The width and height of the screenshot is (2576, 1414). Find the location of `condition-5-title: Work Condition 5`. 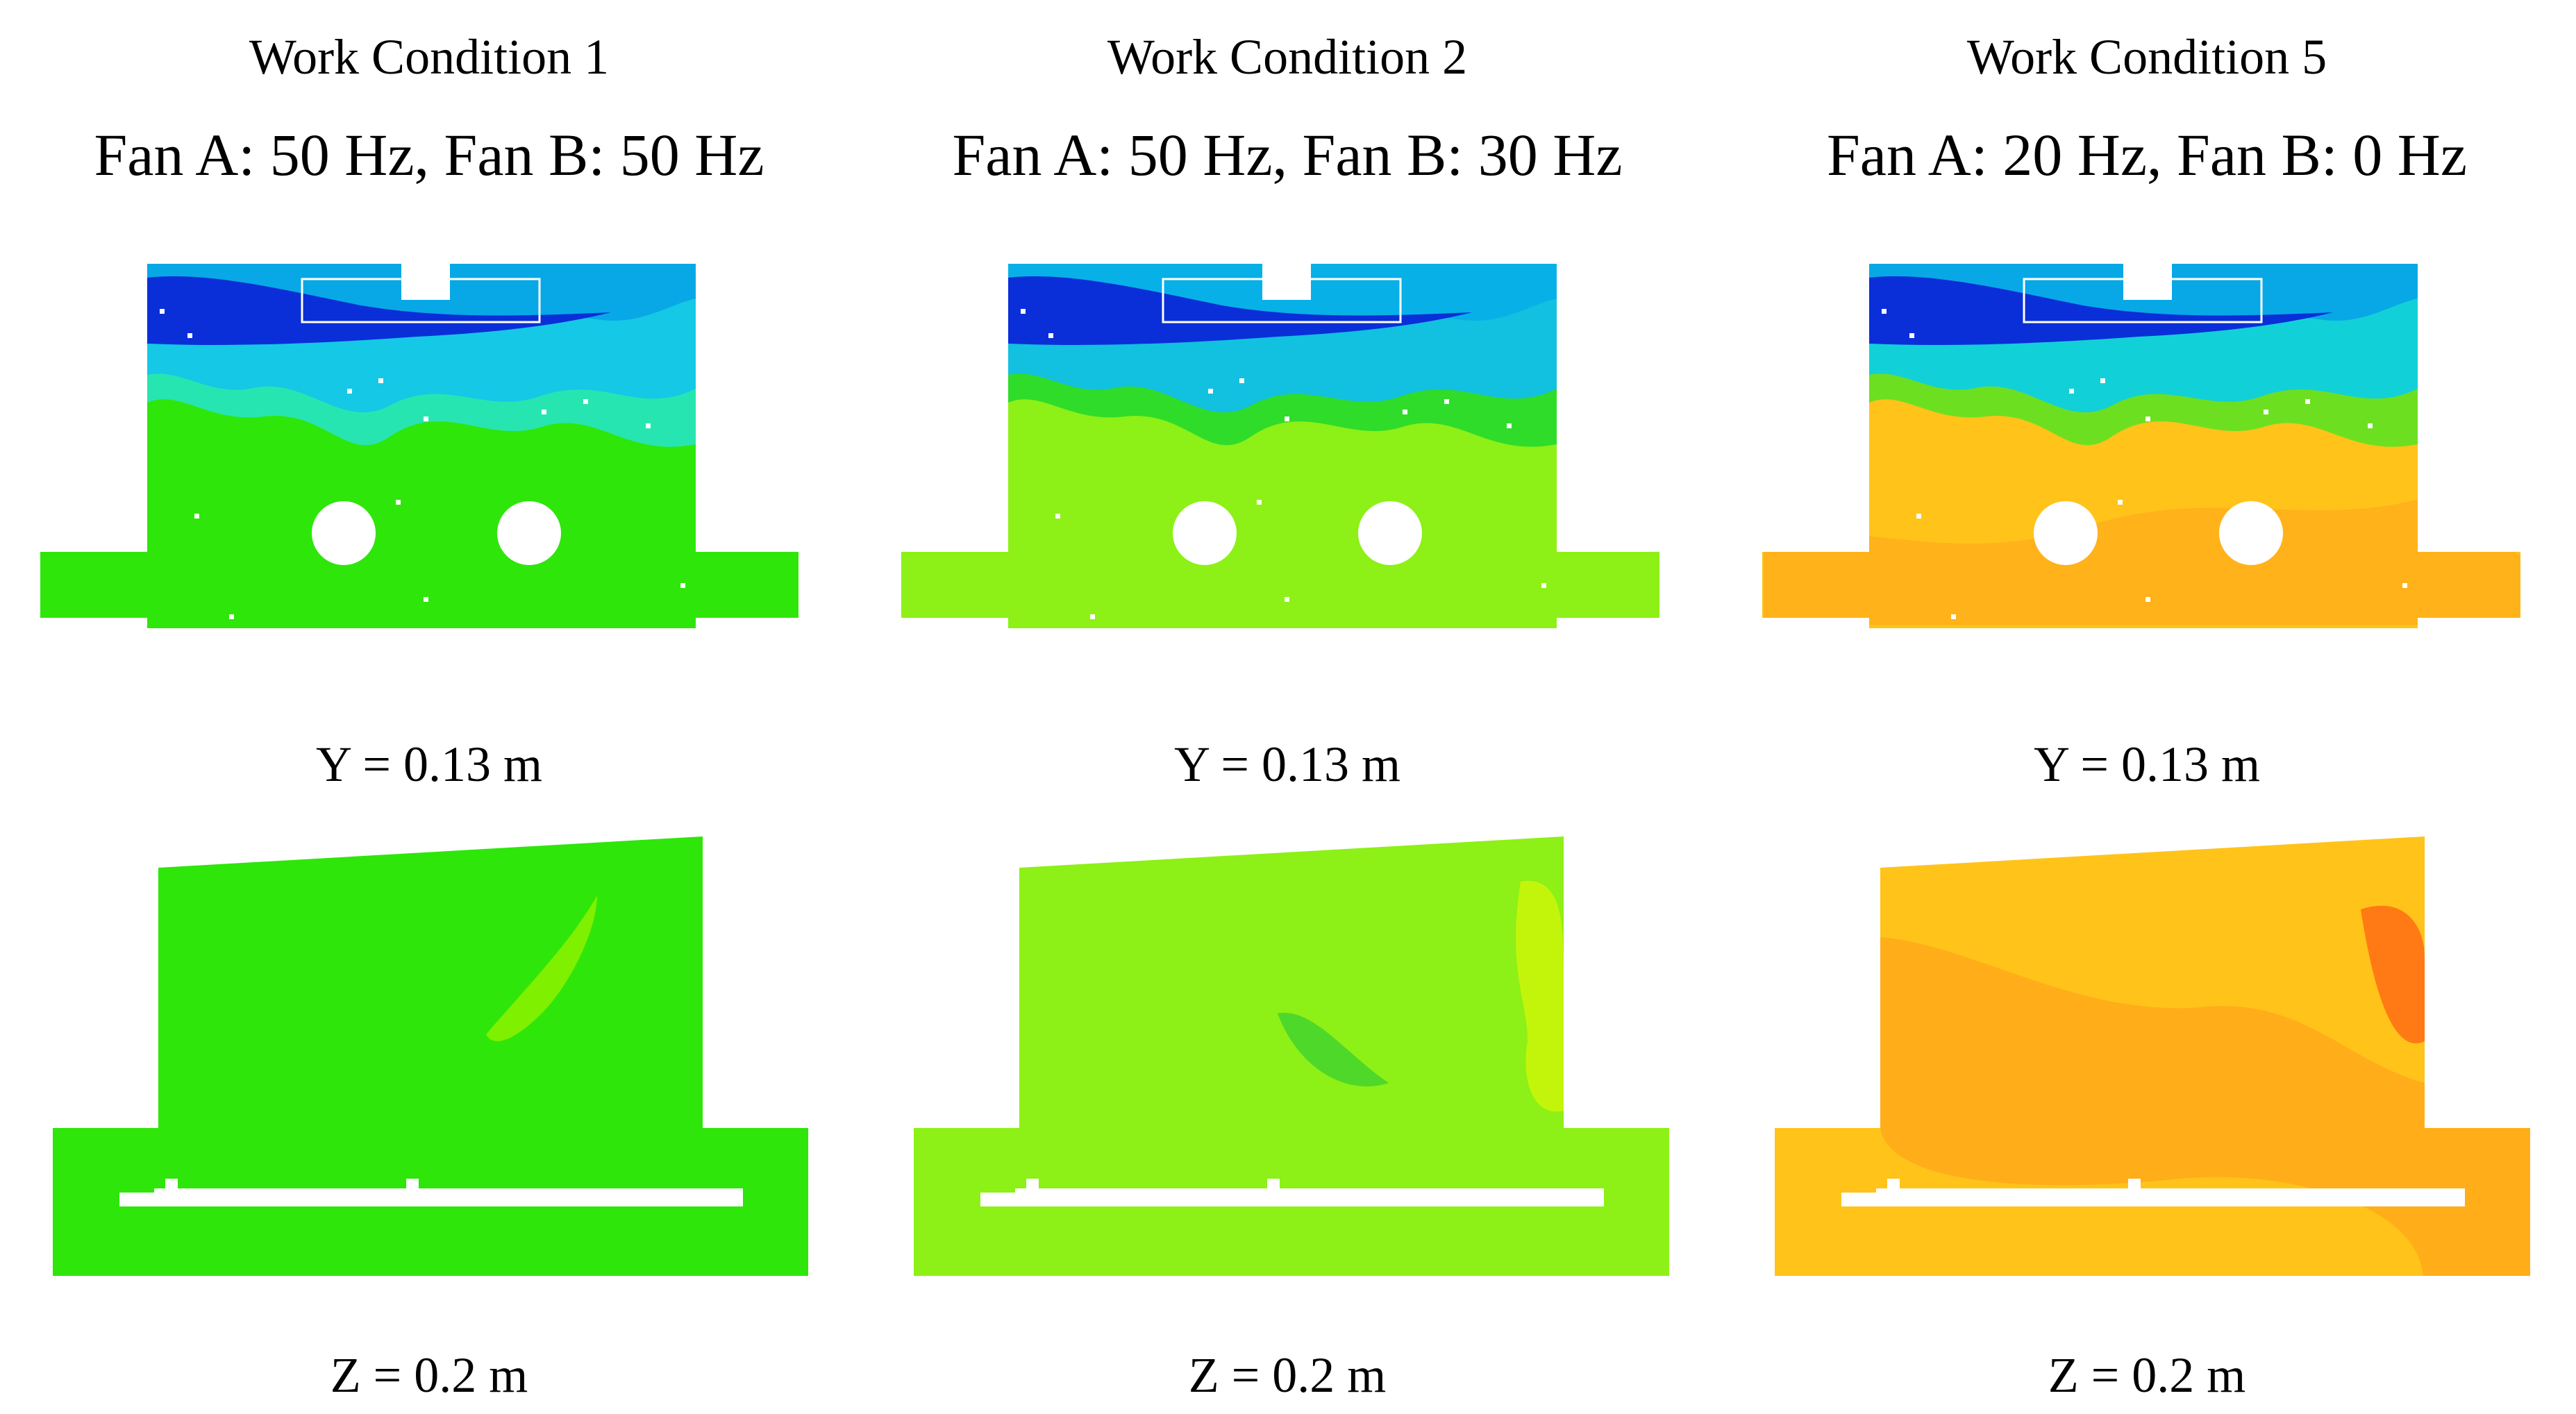

condition-5-title: Work Condition 5 is located at coordinates (2146, 57).